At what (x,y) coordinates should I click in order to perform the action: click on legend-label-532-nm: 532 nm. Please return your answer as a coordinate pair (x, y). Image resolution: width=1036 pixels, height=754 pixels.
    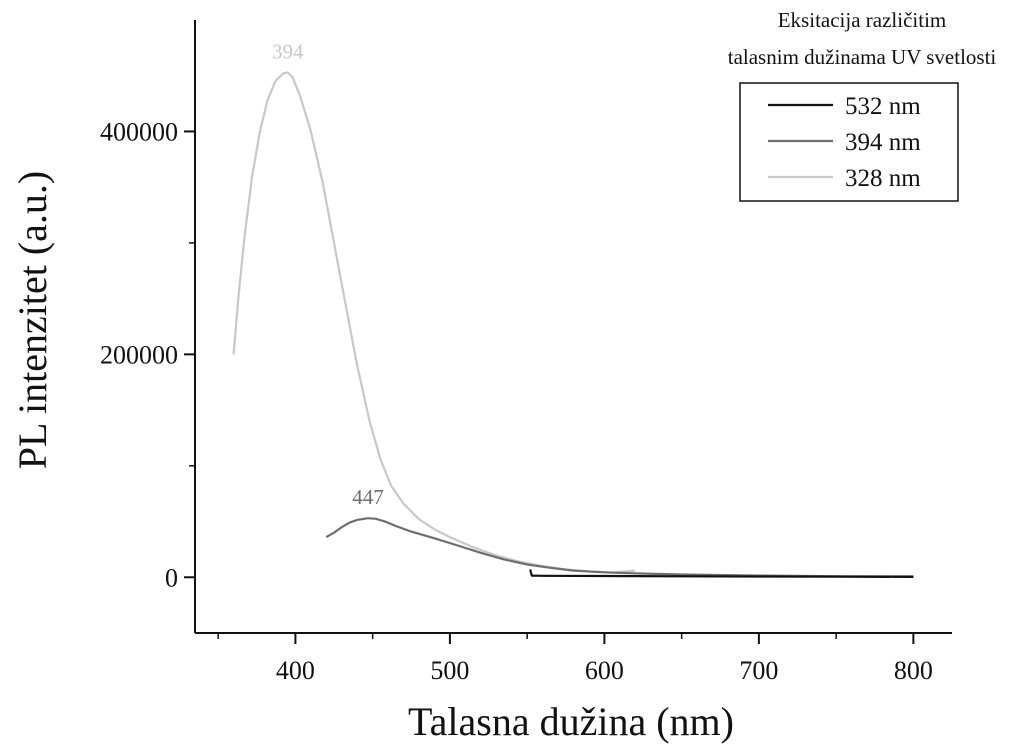
    Looking at the image, I should click on (883, 106).